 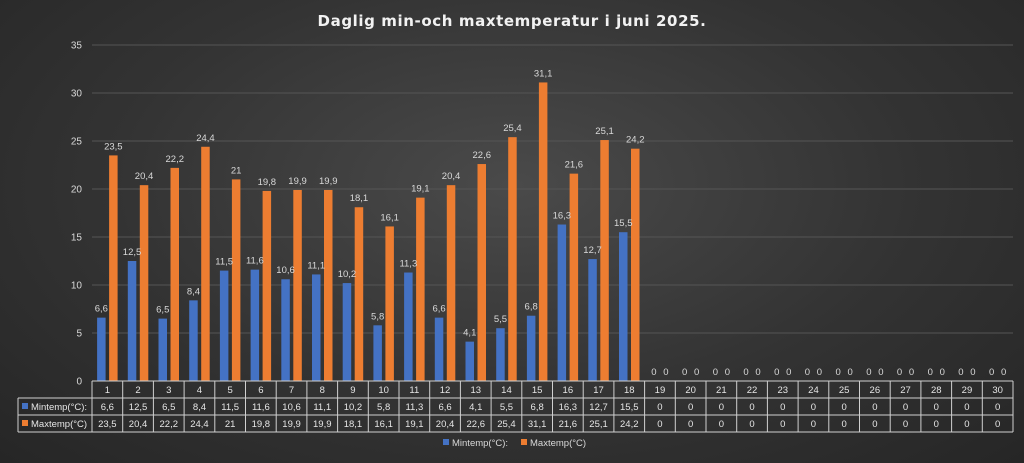 What do you see at coordinates (562, 216) in the screenshot?
I see `data-label: 16,3` at bounding box center [562, 216].